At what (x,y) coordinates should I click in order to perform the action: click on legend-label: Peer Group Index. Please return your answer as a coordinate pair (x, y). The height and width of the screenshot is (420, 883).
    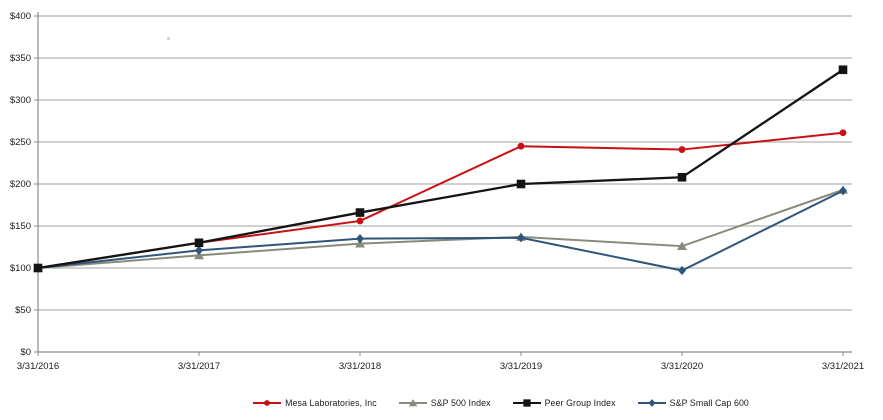
    Looking at the image, I should click on (580, 403).